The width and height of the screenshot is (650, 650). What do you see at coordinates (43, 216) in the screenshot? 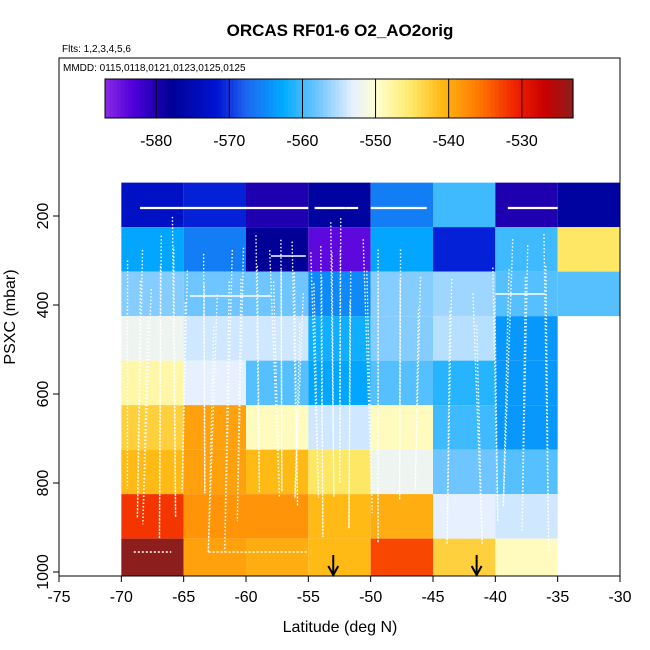
I see `y-tick-label: 200` at bounding box center [43, 216].